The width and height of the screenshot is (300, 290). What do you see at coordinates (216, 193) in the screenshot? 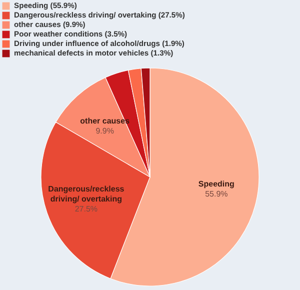
I see `data-label: 55.9%` at bounding box center [216, 193].